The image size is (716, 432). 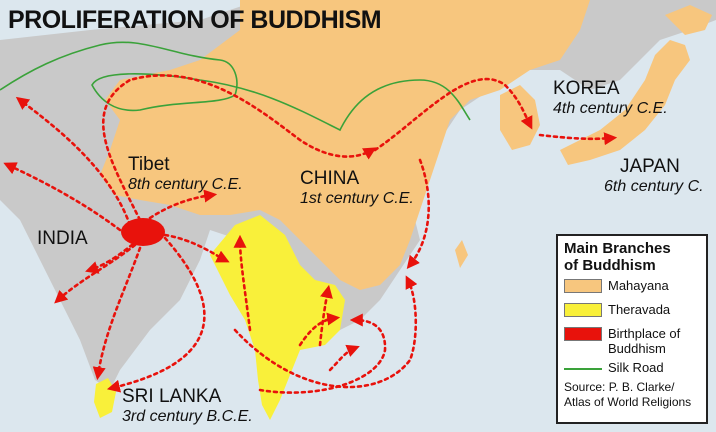 I want to click on legend-item-silk-road: Silk Road, so click(x=614, y=367).